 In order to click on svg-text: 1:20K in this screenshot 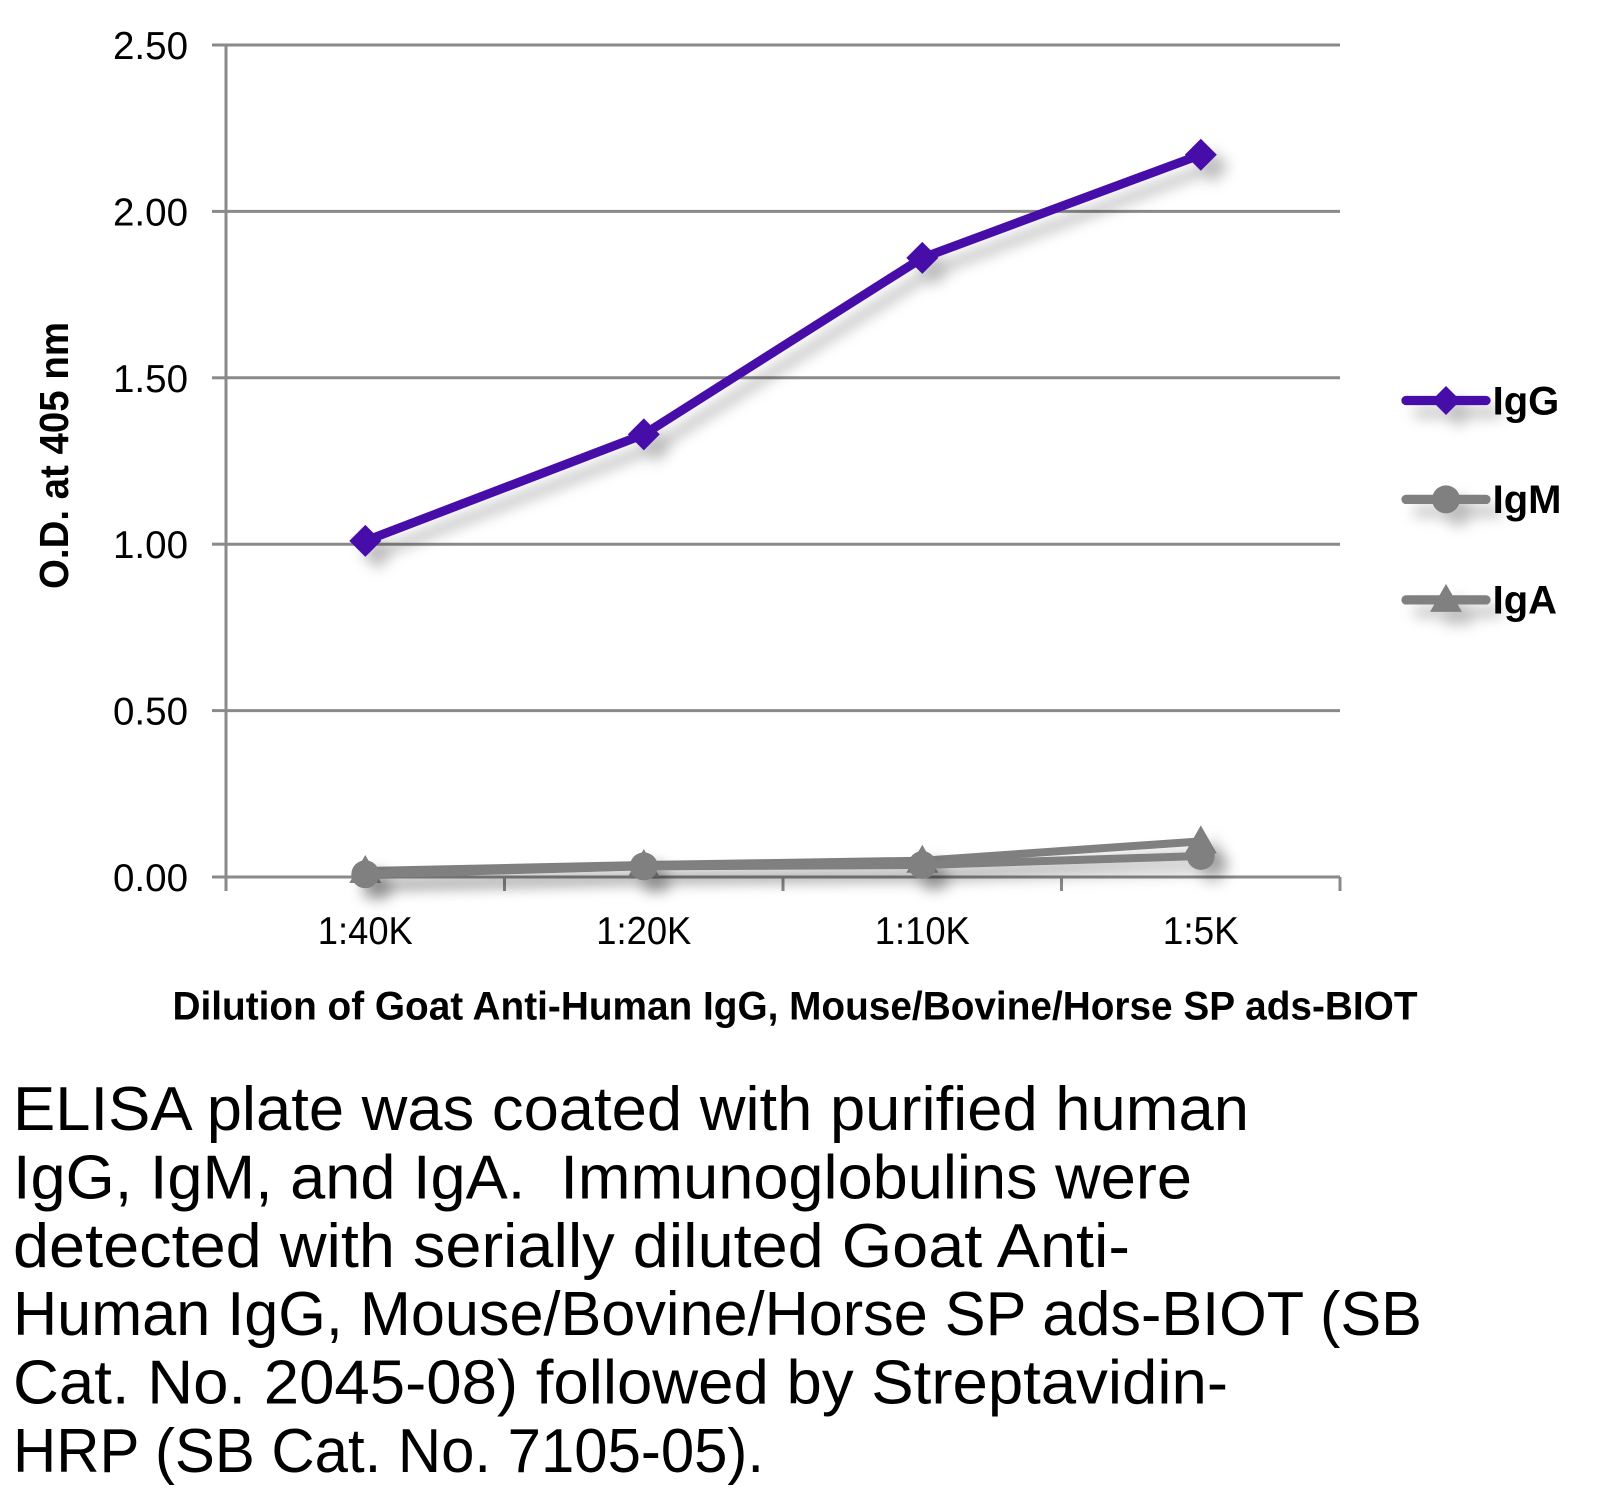, I will do `click(643, 931)`.